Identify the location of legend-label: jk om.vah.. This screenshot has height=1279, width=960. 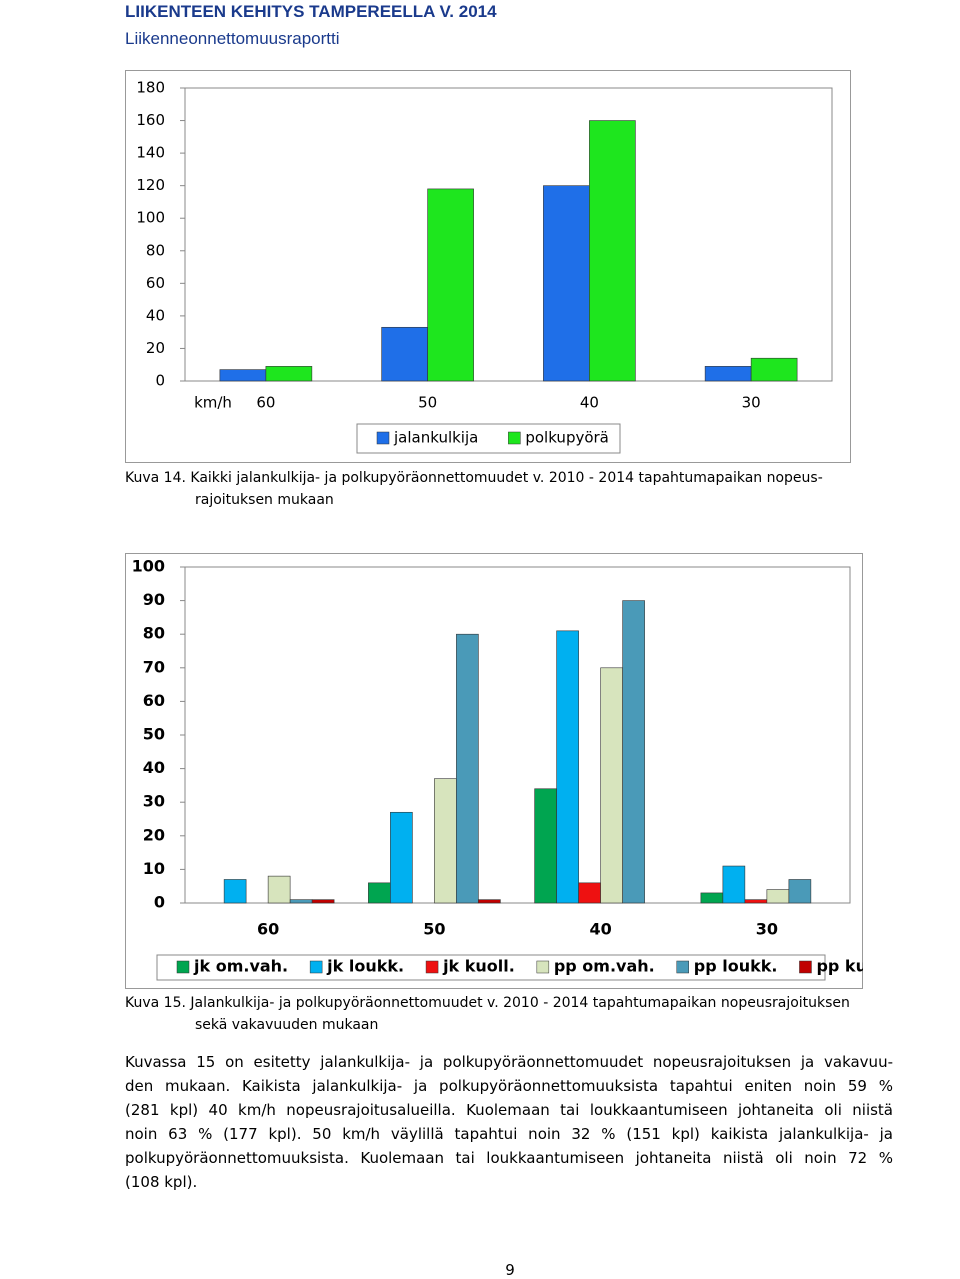
(240, 966).